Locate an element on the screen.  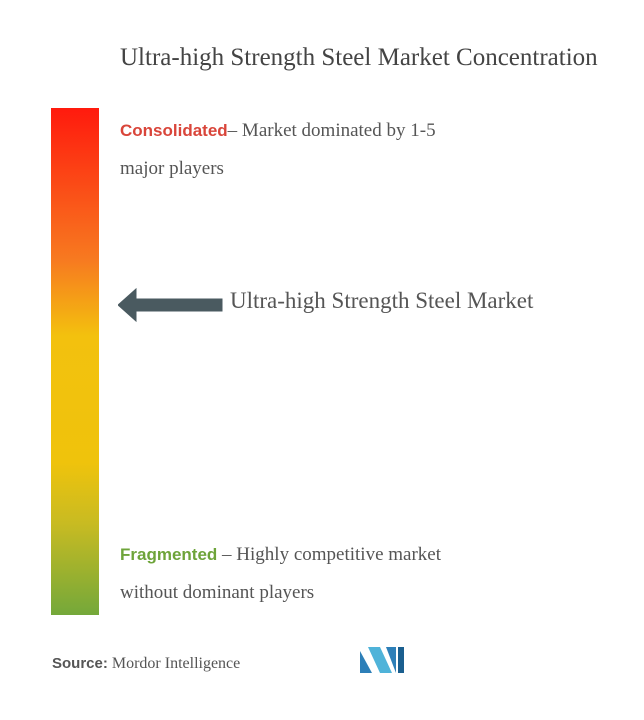
consolidated-label: Consolidated is located at coordinates (174, 130).